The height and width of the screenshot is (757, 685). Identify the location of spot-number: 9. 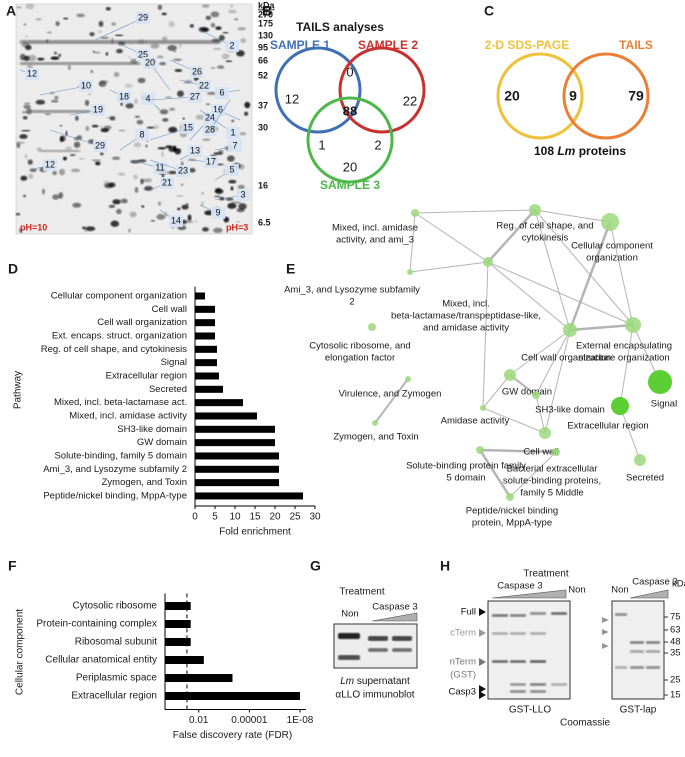
(217, 212).